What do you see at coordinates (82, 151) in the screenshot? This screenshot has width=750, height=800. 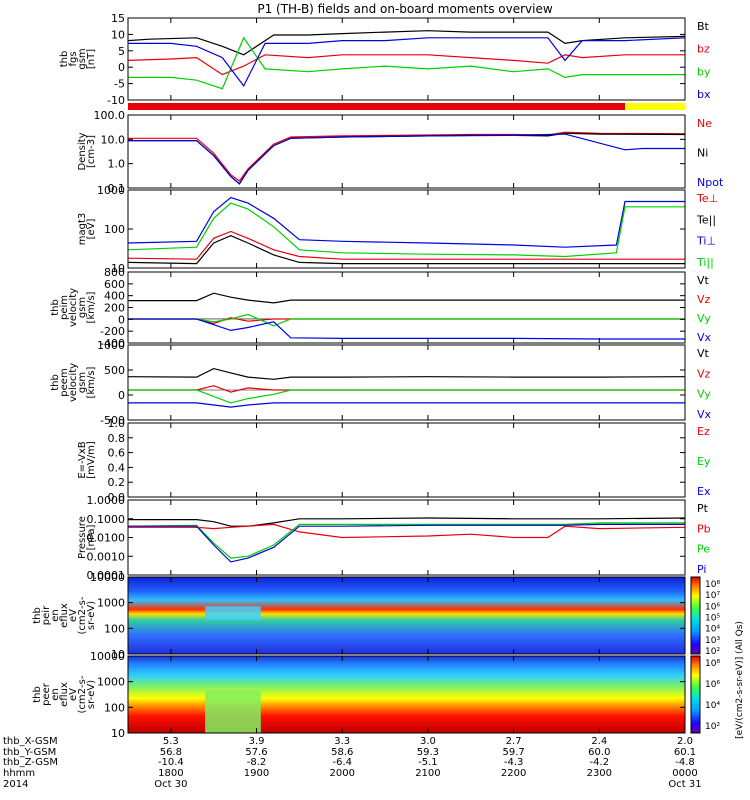 I see `y-axis-label: Density` at bounding box center [82, 151].